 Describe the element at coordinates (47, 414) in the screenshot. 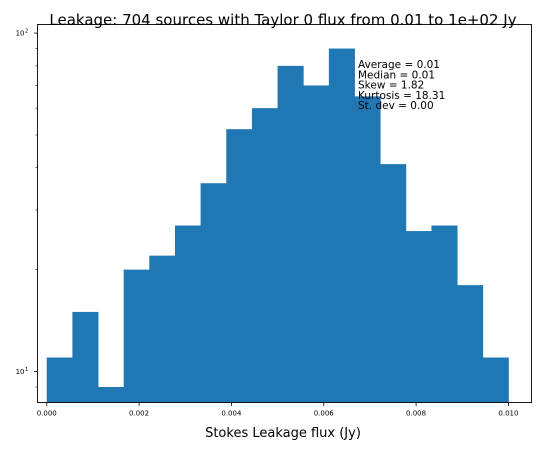

I see `x-tick-label: 0.000` at that location.